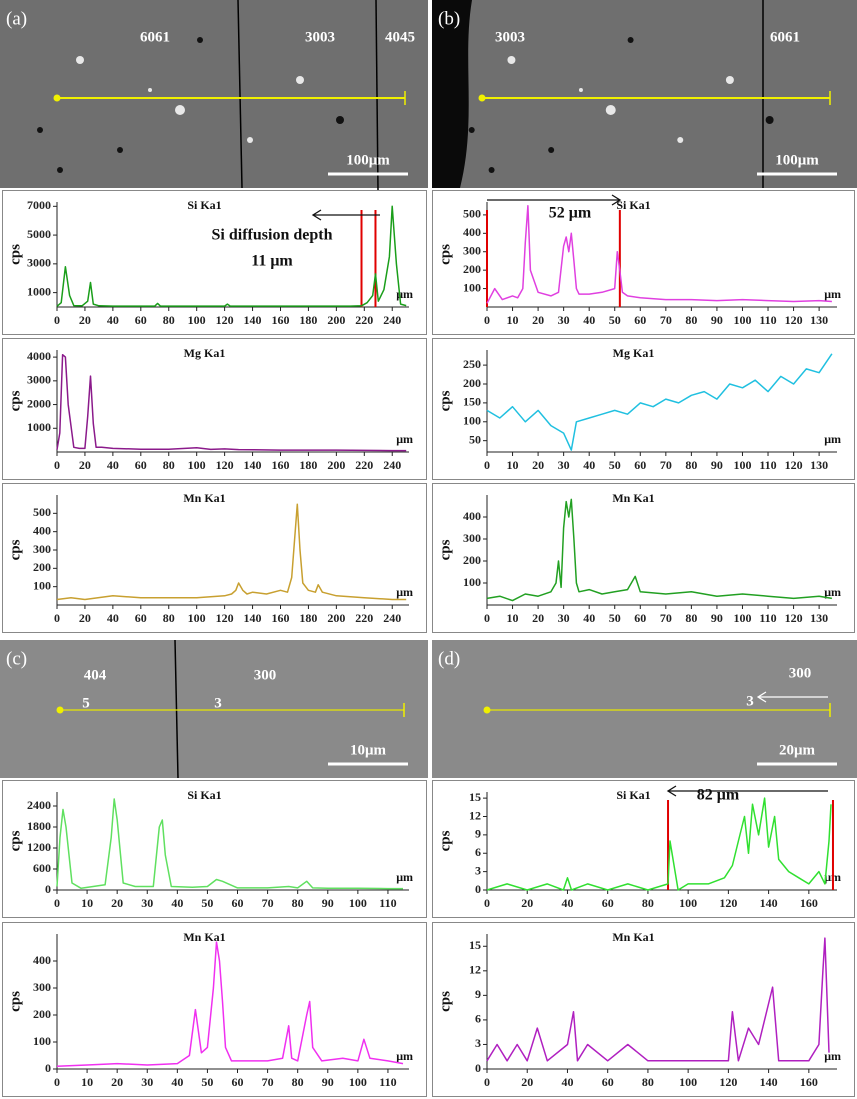 This screenshot has height=1099, width=857. I want to click on y-tick-label: 15, so click(475, 797).